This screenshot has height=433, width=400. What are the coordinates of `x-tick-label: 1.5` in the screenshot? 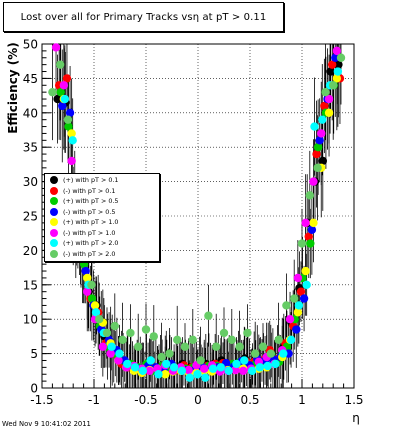 It's located at (353, 400).